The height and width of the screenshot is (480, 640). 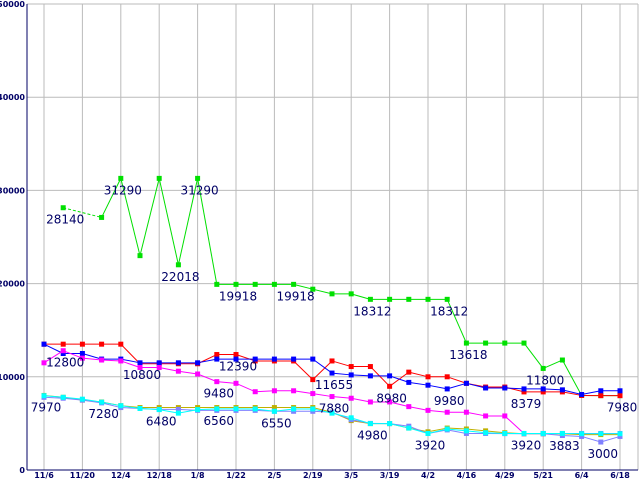 What do you see at coordinates (12, 4) in the screenshot?
I see `y-tick-label: 50000` at bounding box center [12, 4].